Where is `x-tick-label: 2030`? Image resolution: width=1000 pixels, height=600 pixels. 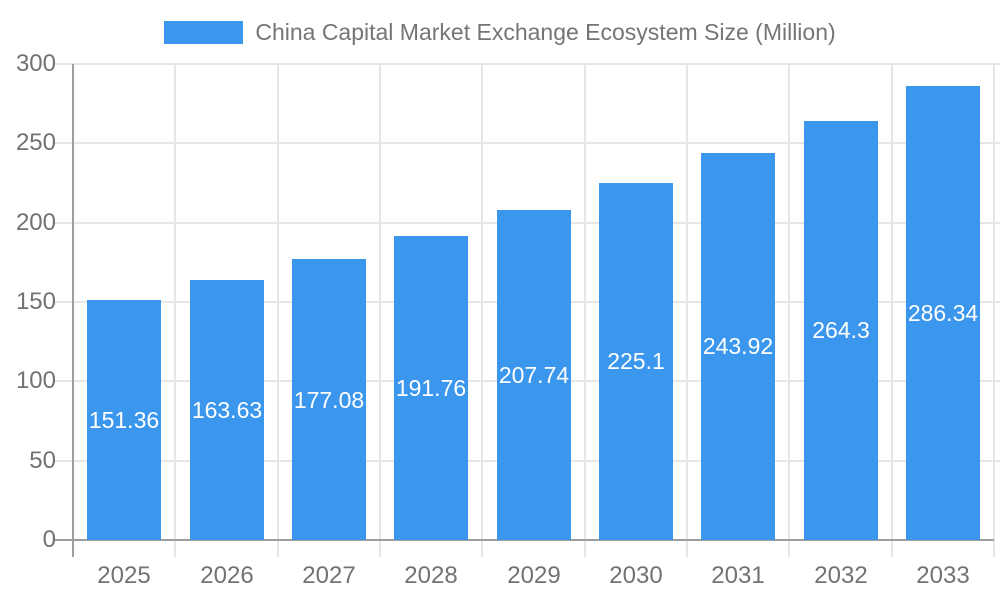
x-tick-label: 2030 is located at coordinates (636, 575).